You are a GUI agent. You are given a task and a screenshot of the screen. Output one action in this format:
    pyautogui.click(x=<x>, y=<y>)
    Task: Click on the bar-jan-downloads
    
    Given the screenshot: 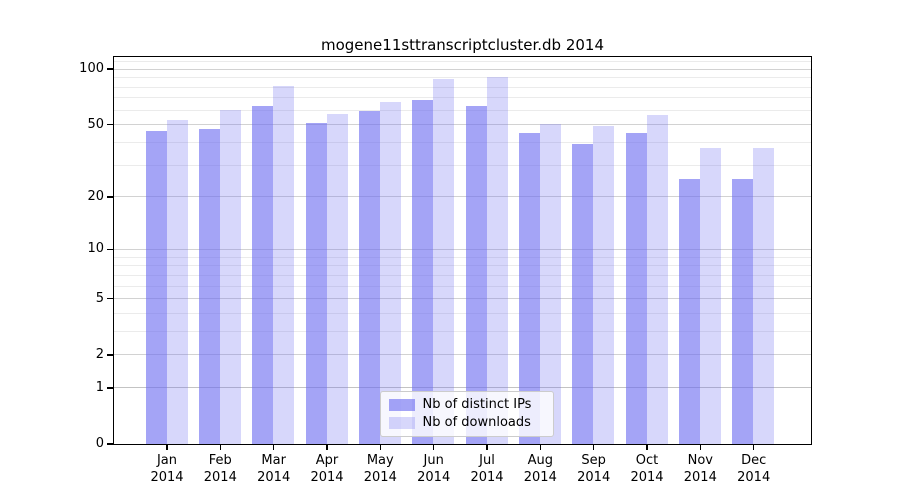 What is the action you would take?
    pyautogui.click(x=177, y=281)
    